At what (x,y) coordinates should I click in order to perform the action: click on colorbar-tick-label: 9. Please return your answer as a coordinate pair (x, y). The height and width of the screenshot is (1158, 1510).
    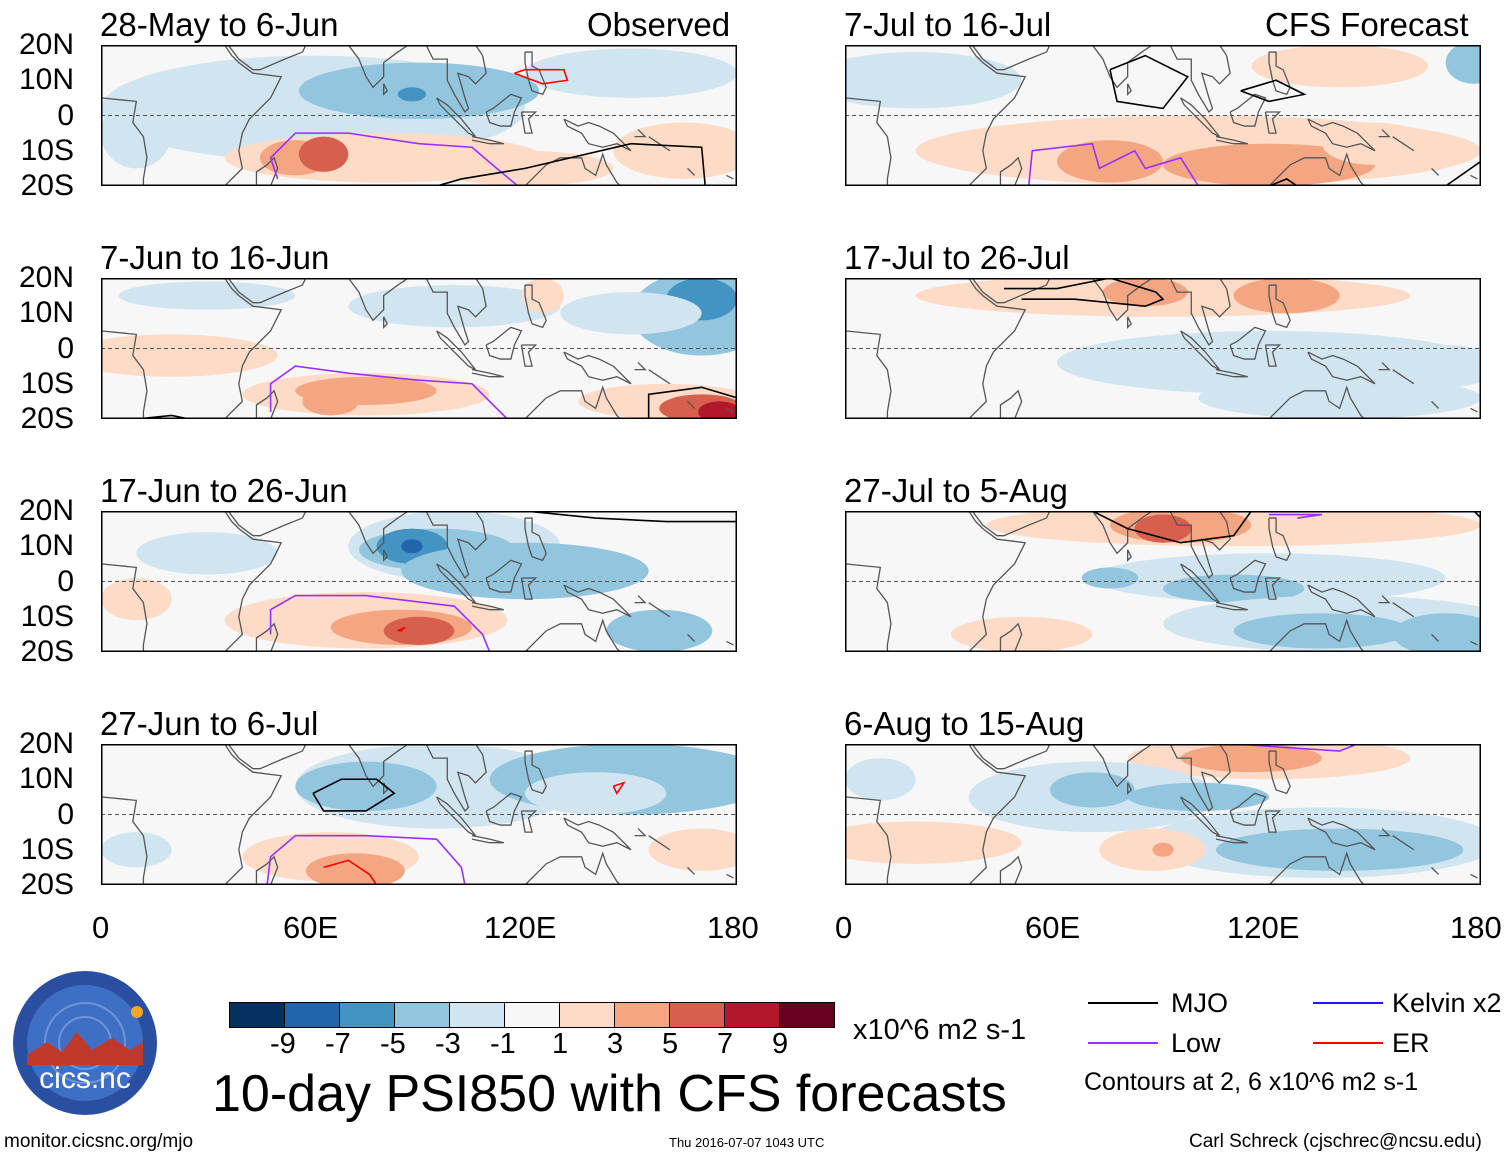
    Looking at the image, I should click on (780, 1044).